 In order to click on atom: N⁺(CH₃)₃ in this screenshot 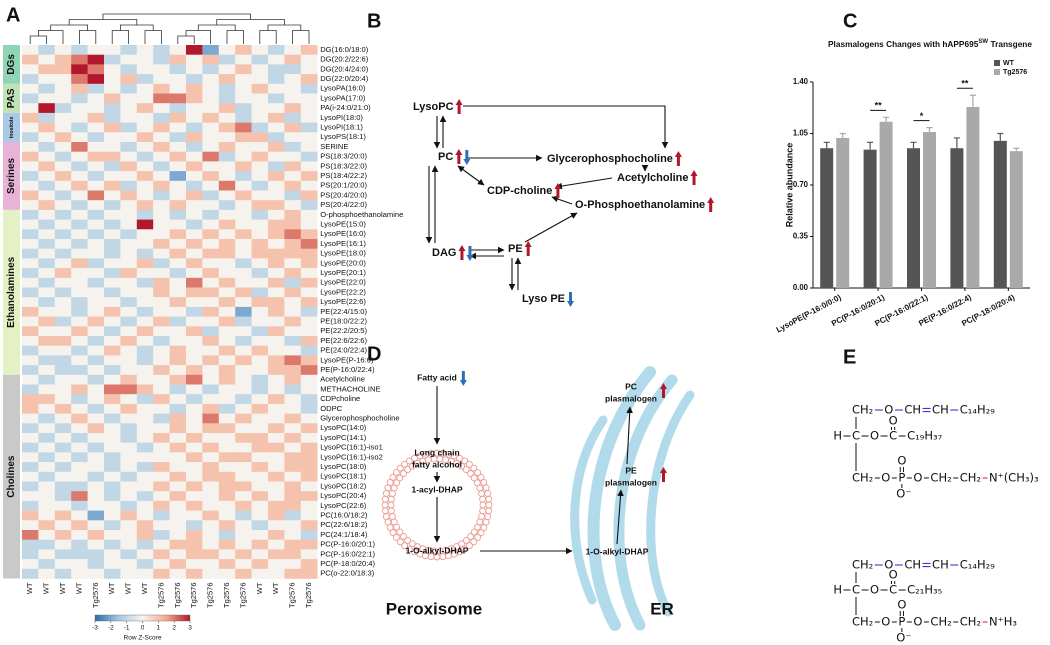, I will do `click(1014, 478)`.